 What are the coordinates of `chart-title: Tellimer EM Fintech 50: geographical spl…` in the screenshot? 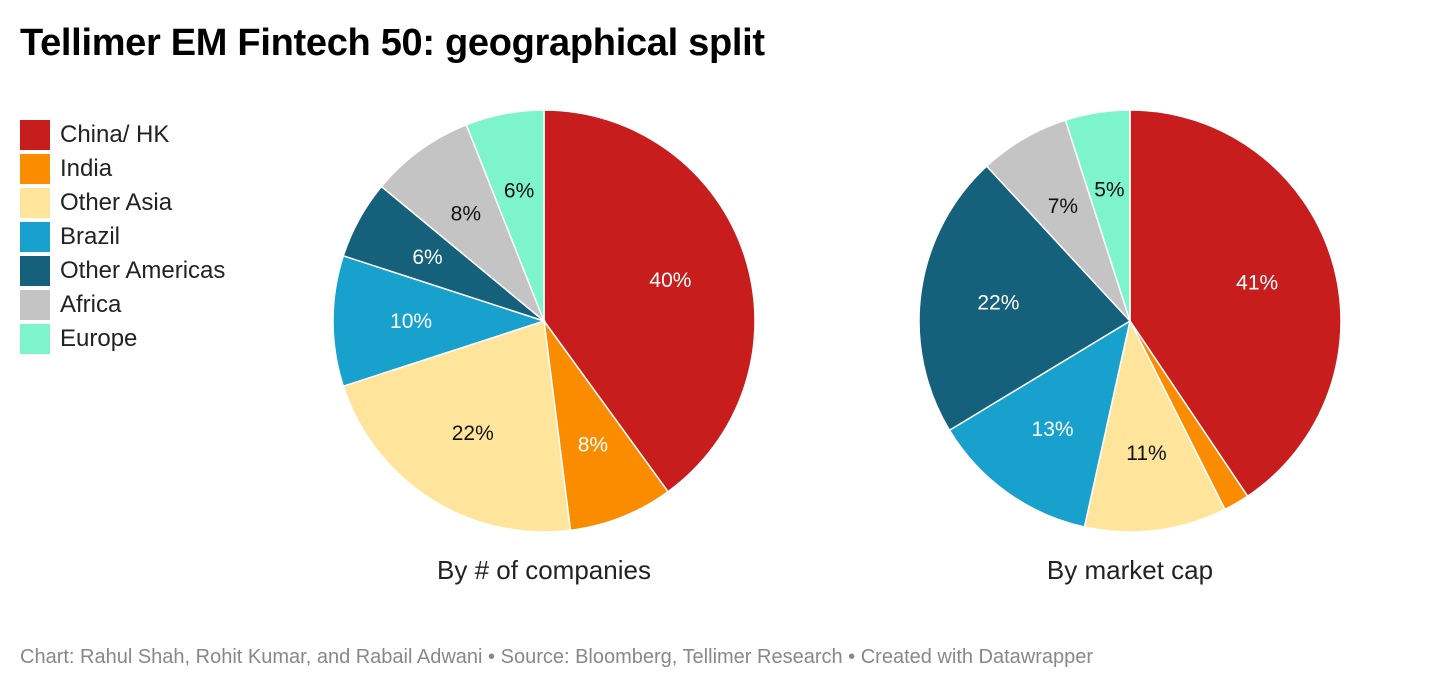 It's located at (392, 43).